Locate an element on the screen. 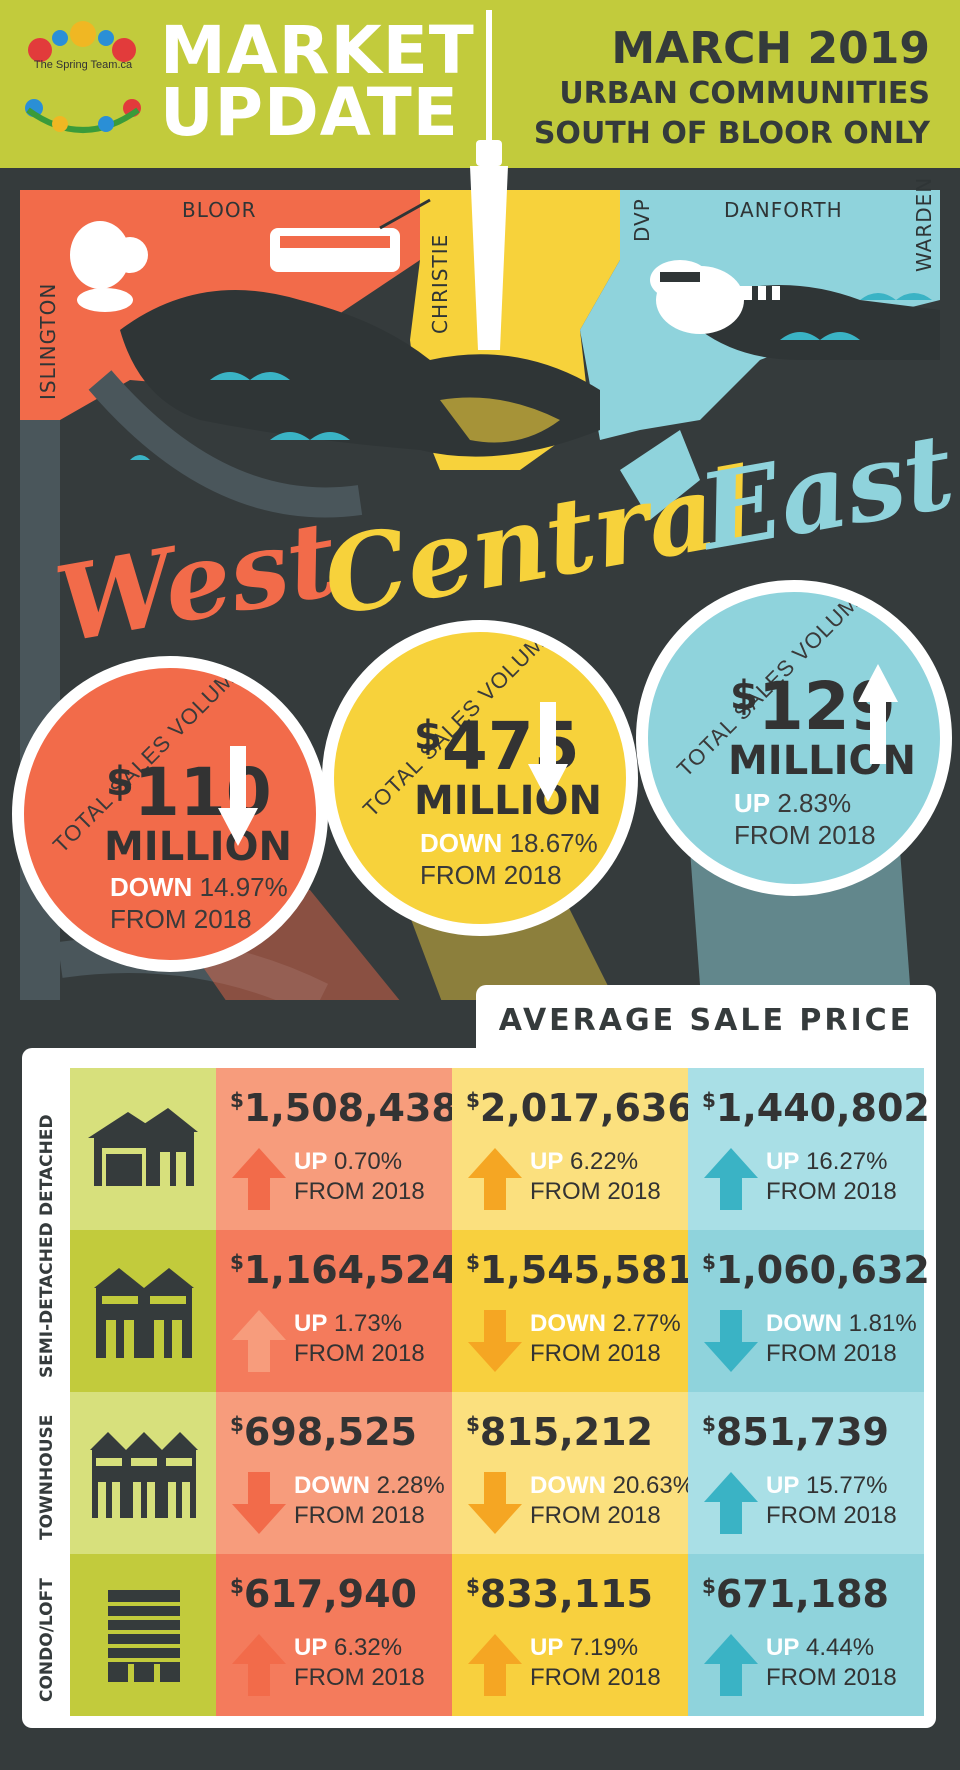 Image resolution: width=960 pixels, height=1770 pixels. semi-detached-icon is located at coordinates (144, 1313).